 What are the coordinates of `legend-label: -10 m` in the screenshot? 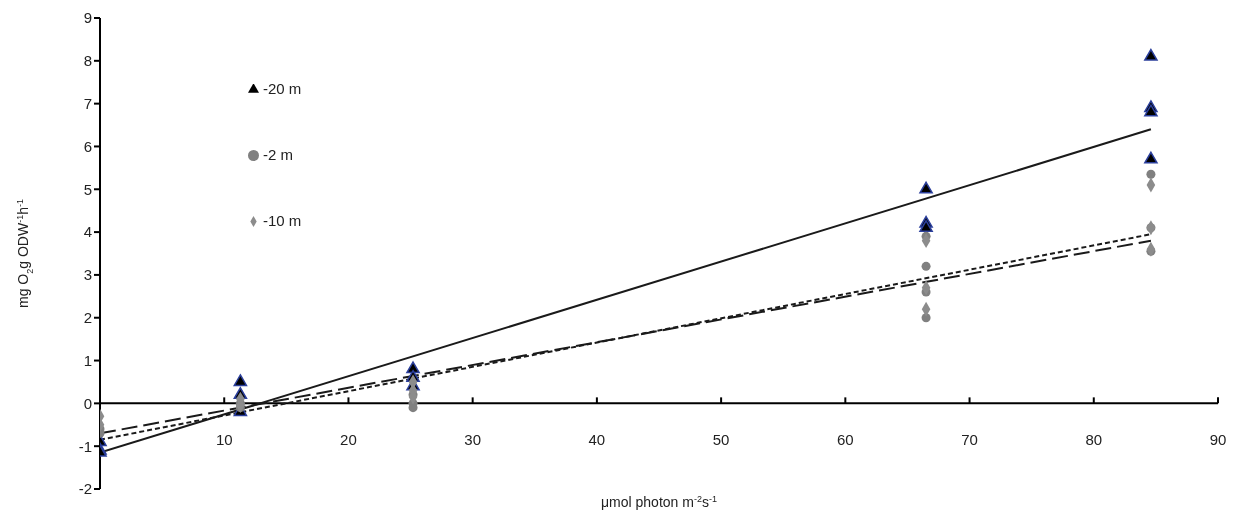 It's located at (282, 220).